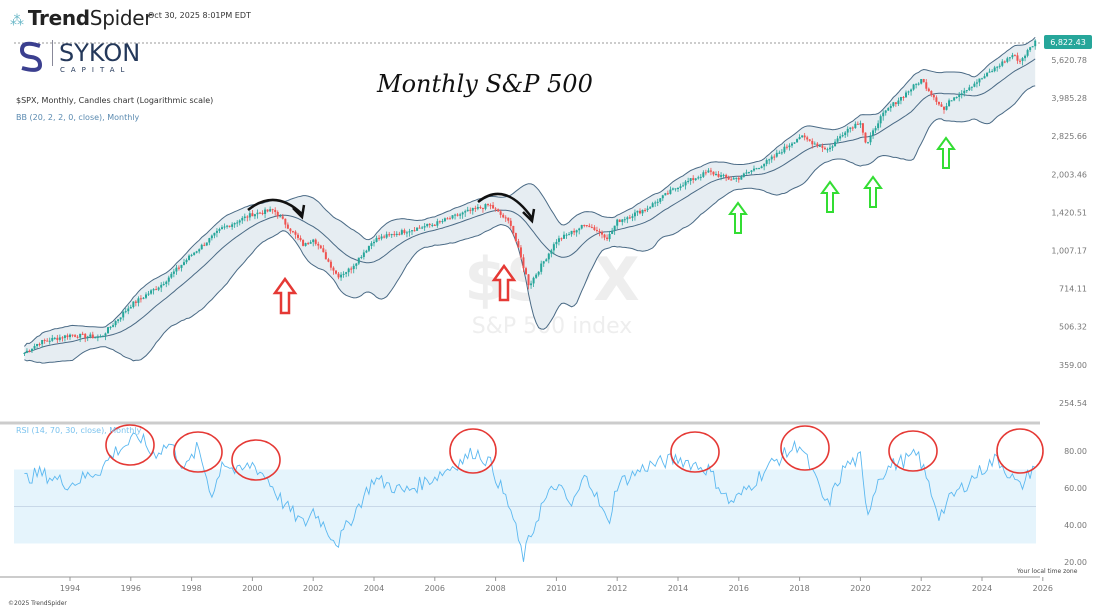 Image resolution: width=1100 pixels, height=612 pixels. What do you see at coordinates (1069, 212) in the screenshot?
I see `price-tick: 1,420.51` at bounding box center [1069, 212].